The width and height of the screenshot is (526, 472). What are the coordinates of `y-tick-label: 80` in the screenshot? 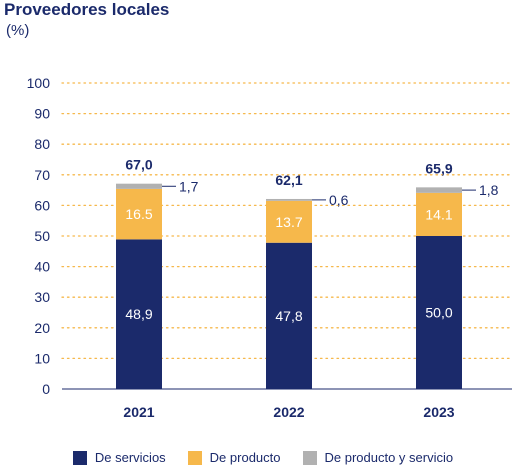 It's located at (42, 144).